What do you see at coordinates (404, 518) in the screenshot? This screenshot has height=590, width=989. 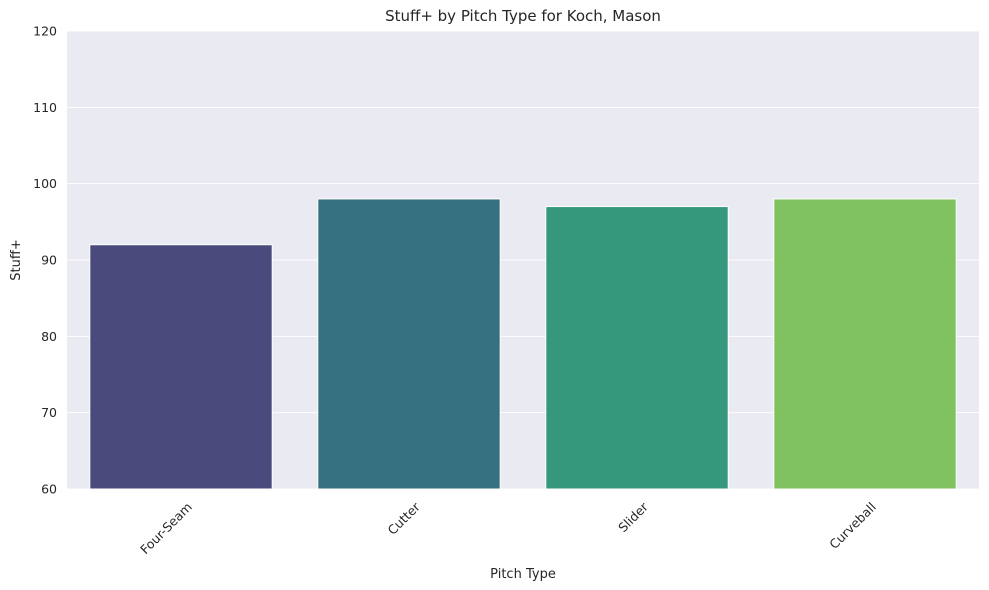 I see `x-tick-label: Cutter` at bounding box center [404, 518].